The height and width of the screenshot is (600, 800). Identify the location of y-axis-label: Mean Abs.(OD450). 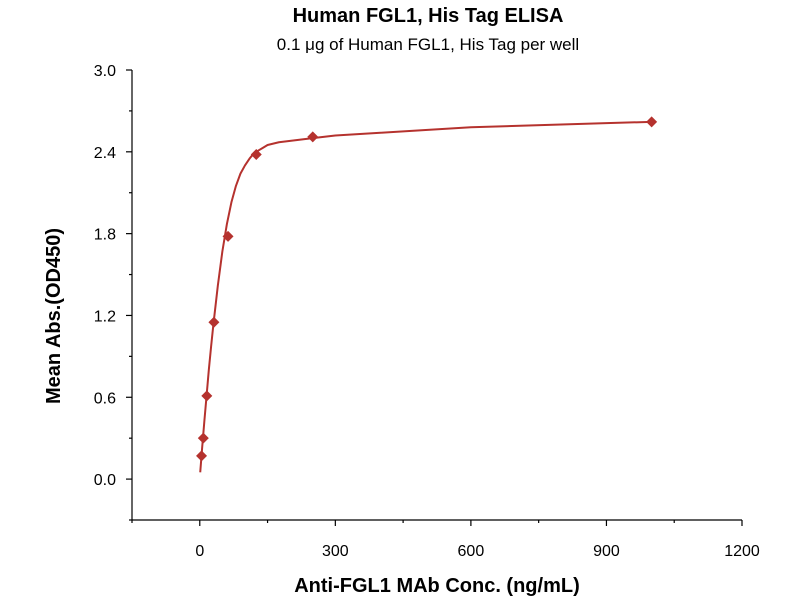
(54, 316).